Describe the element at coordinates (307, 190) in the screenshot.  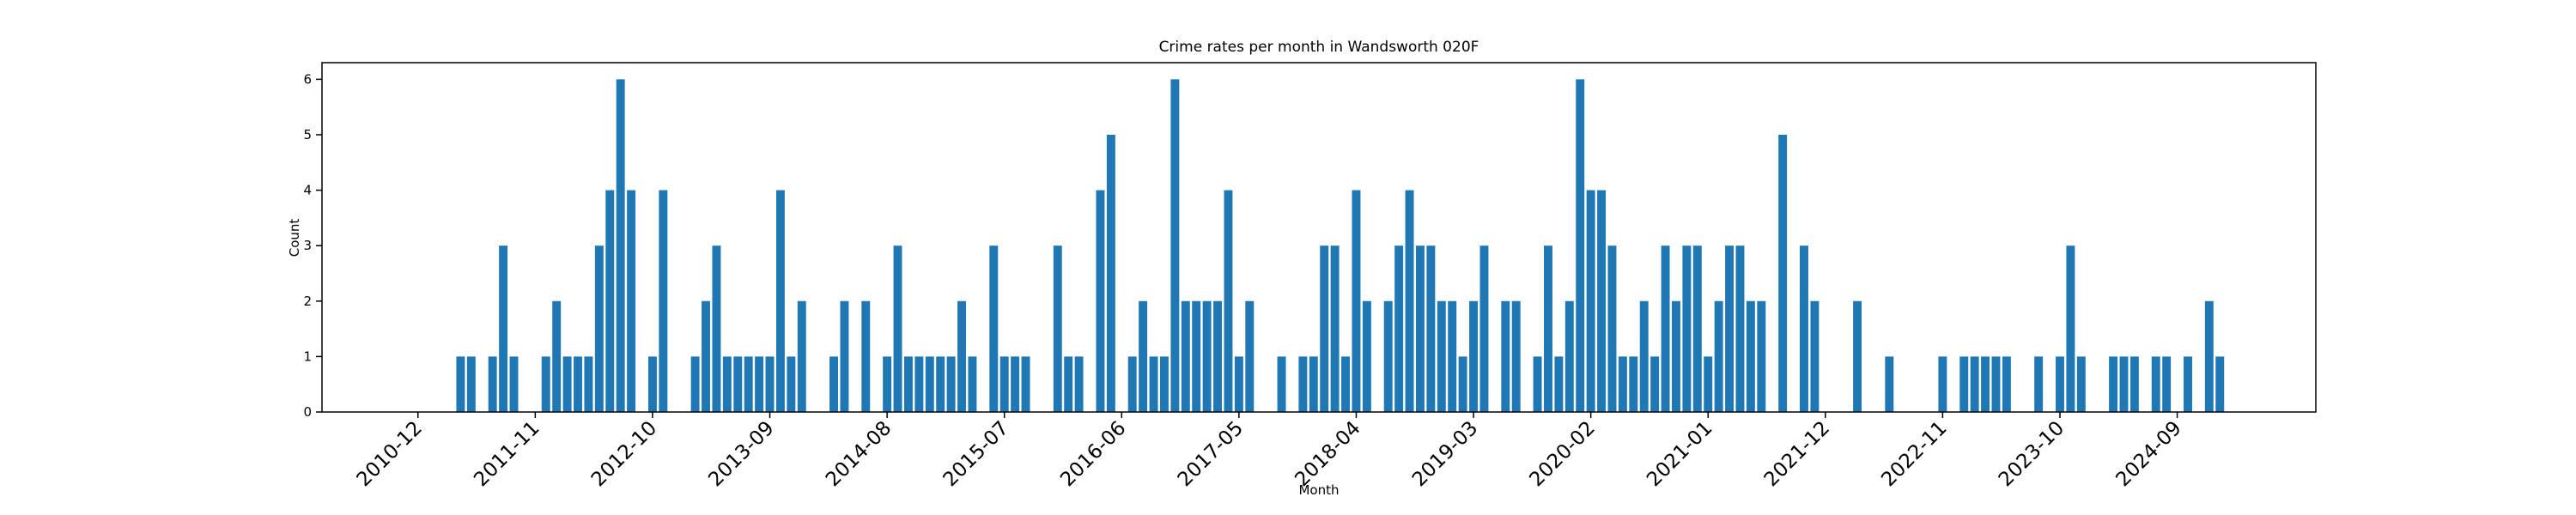
I see `y-tick-label: 4` at that location.